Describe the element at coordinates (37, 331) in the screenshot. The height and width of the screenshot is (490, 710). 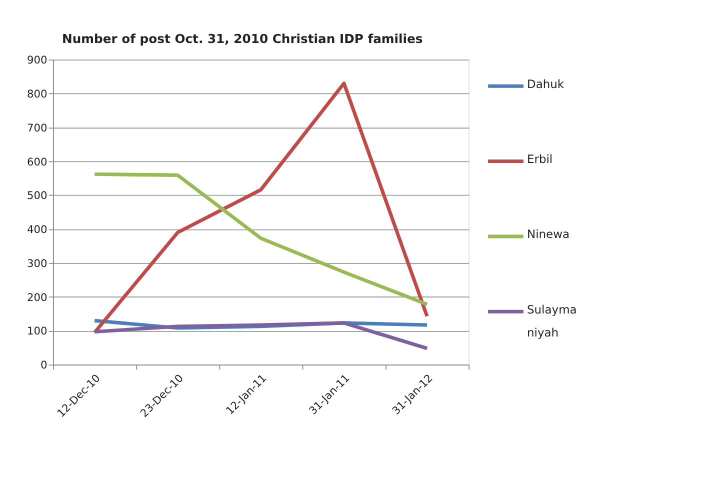
I see `y-tick-label: 100` at that location.